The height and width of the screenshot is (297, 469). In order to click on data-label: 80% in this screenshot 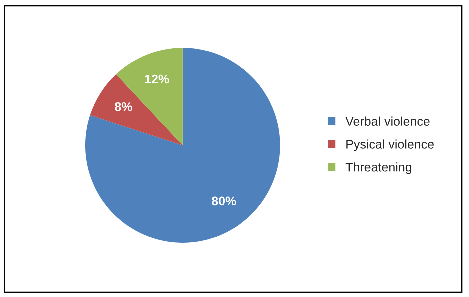, I will do `click(224, 201)`.